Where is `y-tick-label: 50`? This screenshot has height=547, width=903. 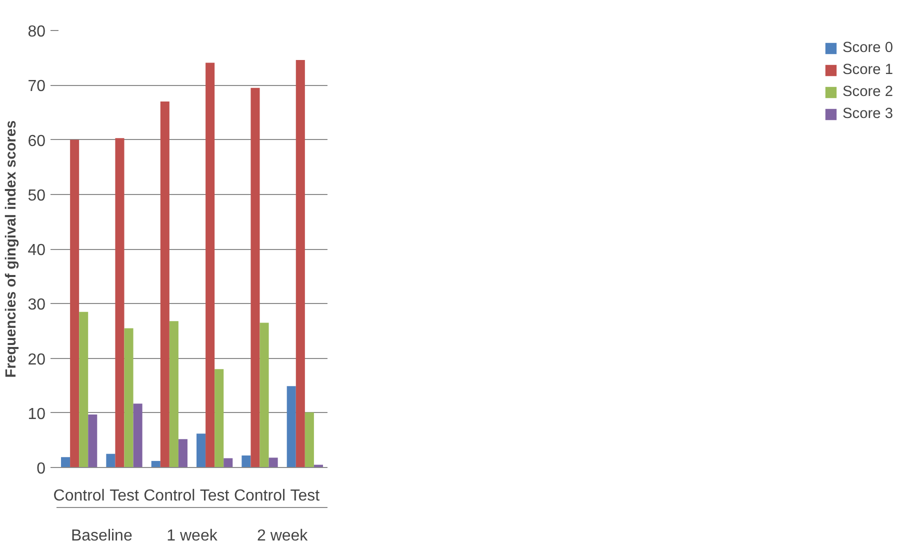 y-tick-label: 50 is located at coordinates (37, 195).